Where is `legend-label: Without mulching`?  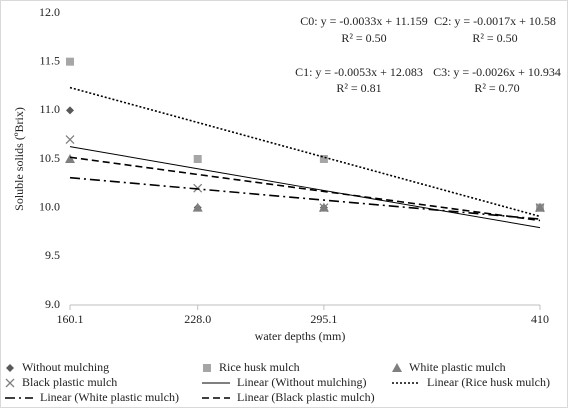 legend-label: Without mulching is located at coordinates (65, 367).